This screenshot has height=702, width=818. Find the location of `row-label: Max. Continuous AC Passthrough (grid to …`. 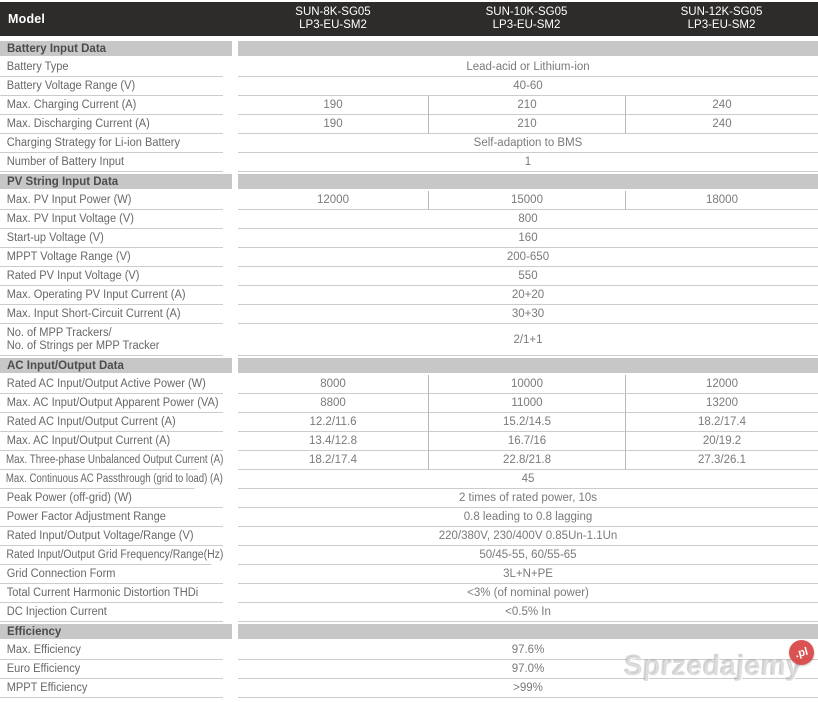

row-label: Max. Continuous AC Passthrough (grid to … is located at coordinates (111, 479).